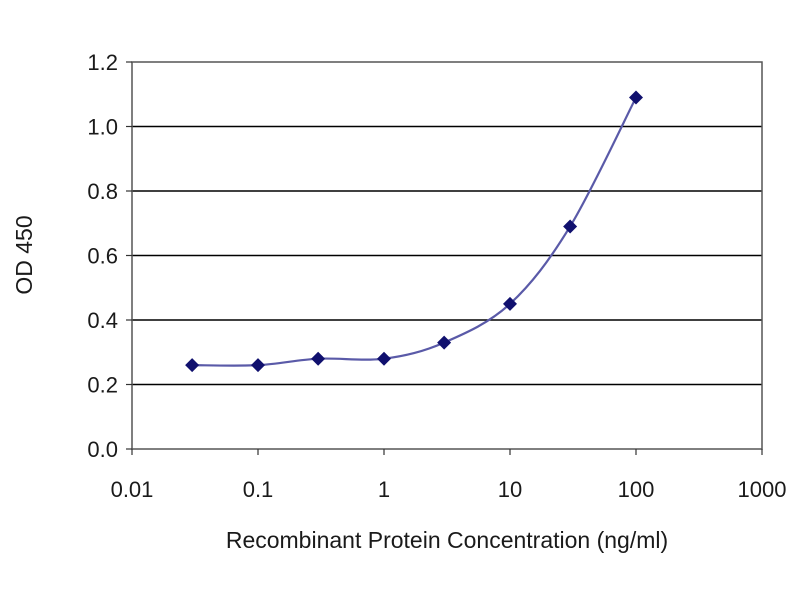 The image size is (800, 600). I want to click on y-tick-label: 0.6, so click(102, 256).